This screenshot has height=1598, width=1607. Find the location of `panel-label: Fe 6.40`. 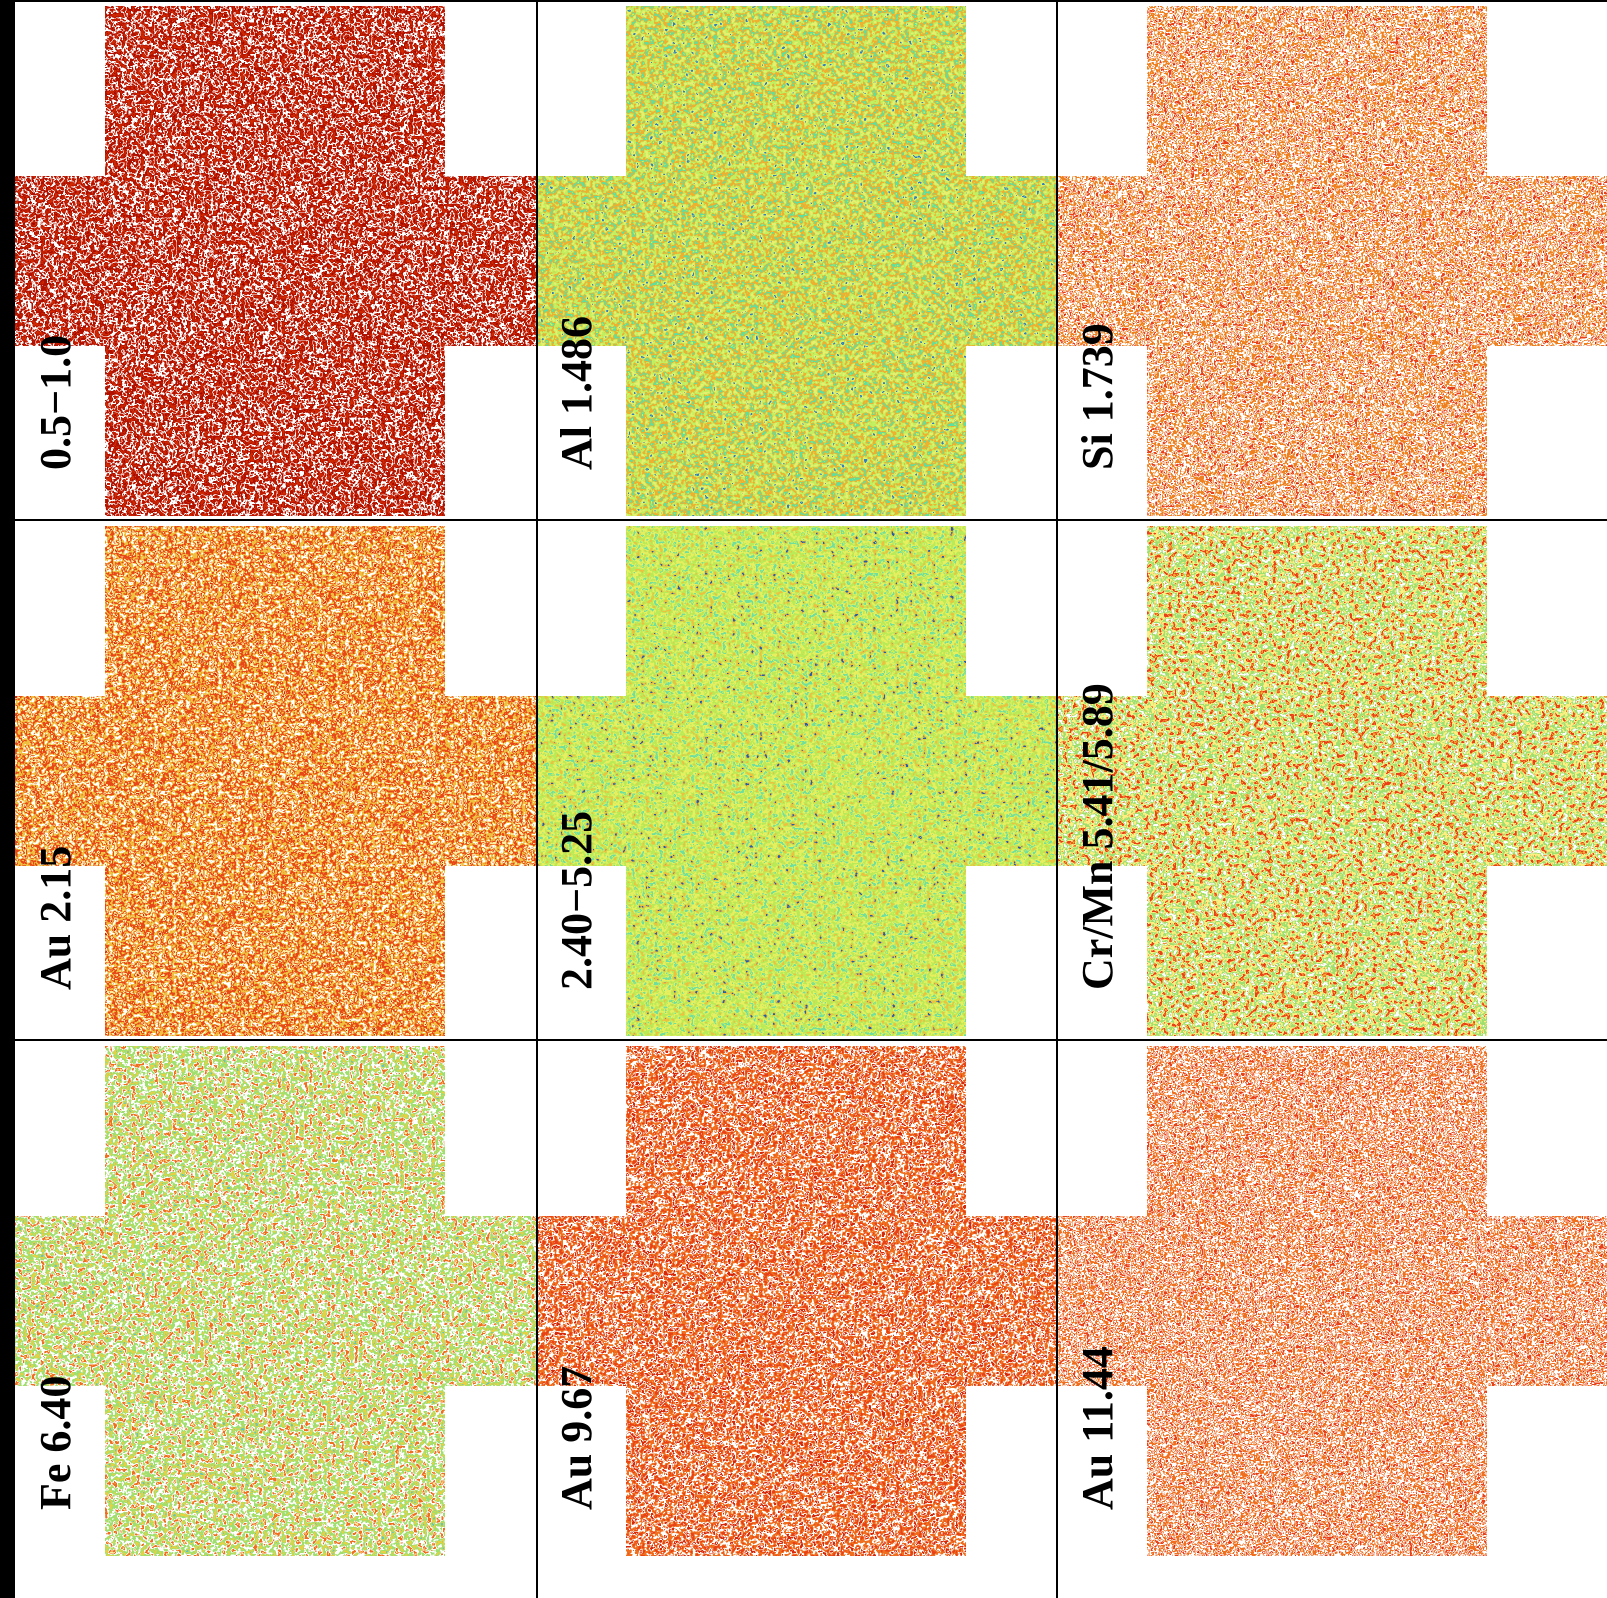

panel-label: Fe 6.40 is located at coordinates (55, 1443).